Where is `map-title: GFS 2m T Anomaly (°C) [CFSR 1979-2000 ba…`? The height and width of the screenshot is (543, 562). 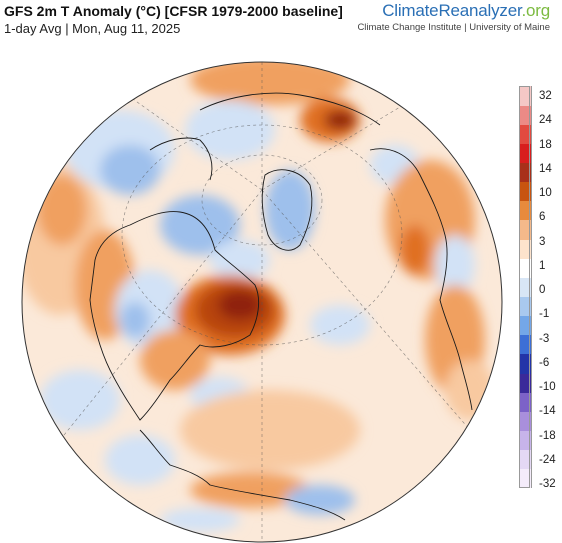
map-title: GFS 2m T Anomaly (°C) [CFSR 1979-2000 ba… is located at coordinates (173, 11).